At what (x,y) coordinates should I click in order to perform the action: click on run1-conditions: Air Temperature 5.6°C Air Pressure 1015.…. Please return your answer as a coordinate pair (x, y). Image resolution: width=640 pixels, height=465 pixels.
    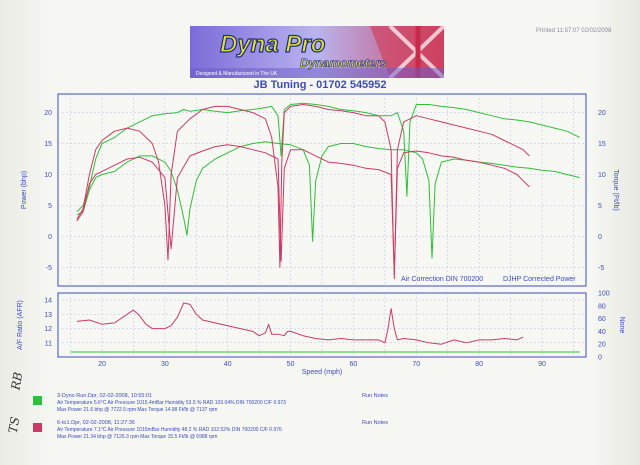
    Looking at the image, I should click on (171, 403).